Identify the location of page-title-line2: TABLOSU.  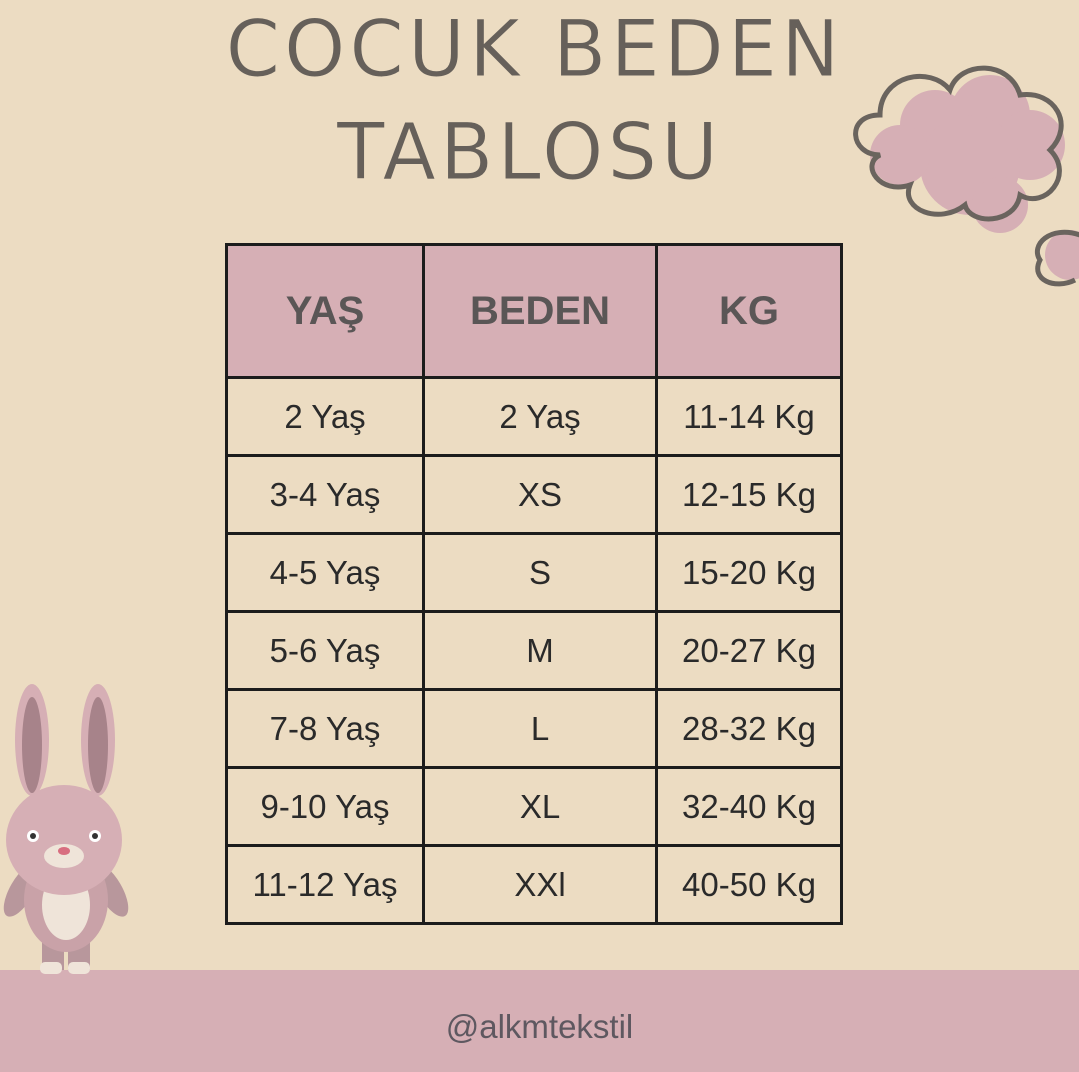
(529, 153).